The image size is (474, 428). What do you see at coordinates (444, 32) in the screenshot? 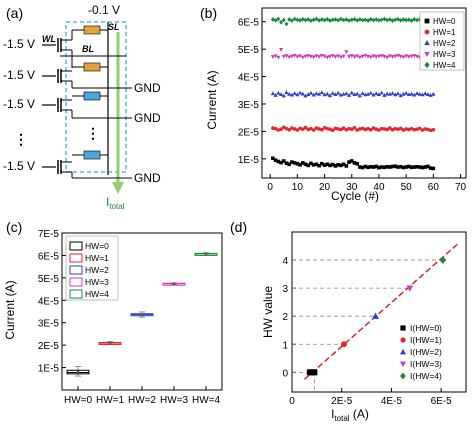
I see `panel-b-legend-label: HW=1` at bounding box center [444, 32].